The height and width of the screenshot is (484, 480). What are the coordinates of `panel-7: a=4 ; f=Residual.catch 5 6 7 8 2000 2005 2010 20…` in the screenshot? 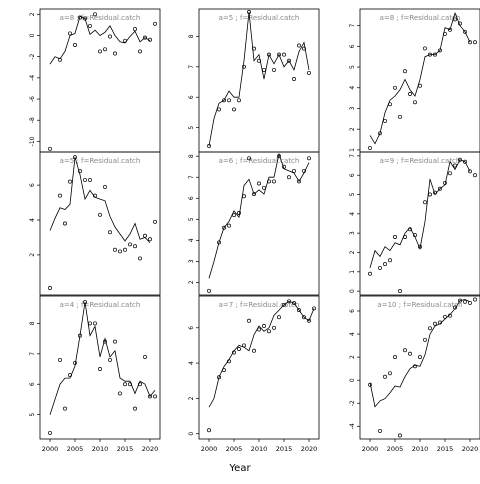 It's located at (95, 374).